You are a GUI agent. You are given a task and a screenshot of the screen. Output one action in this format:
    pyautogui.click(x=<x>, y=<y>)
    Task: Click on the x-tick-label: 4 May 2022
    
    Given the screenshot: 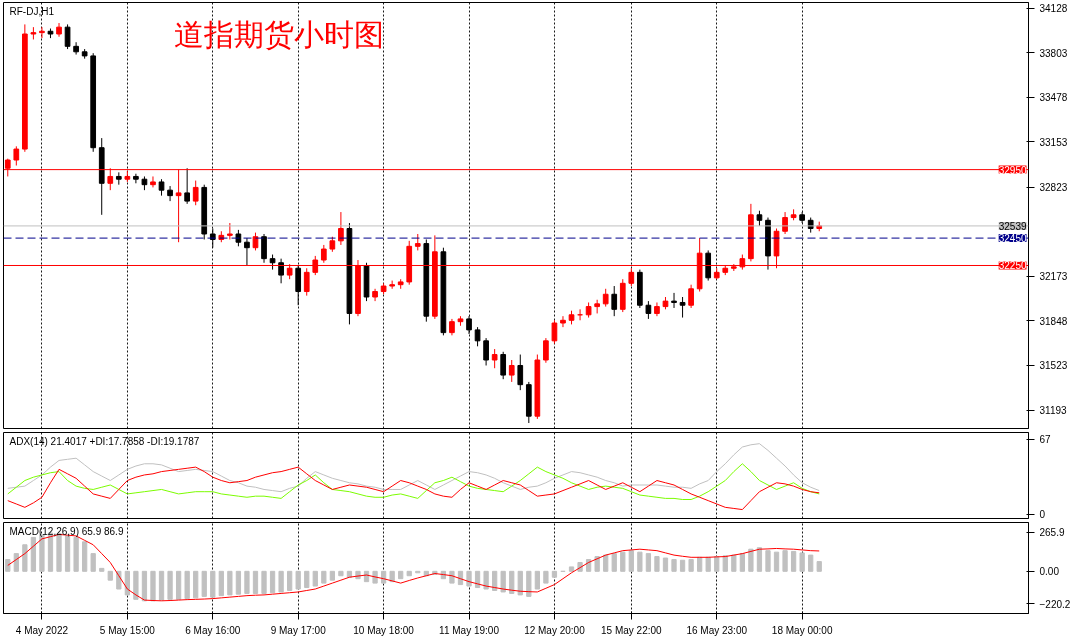 What is the action you would take?
    pyautogui.click(x=42, y=630)
    